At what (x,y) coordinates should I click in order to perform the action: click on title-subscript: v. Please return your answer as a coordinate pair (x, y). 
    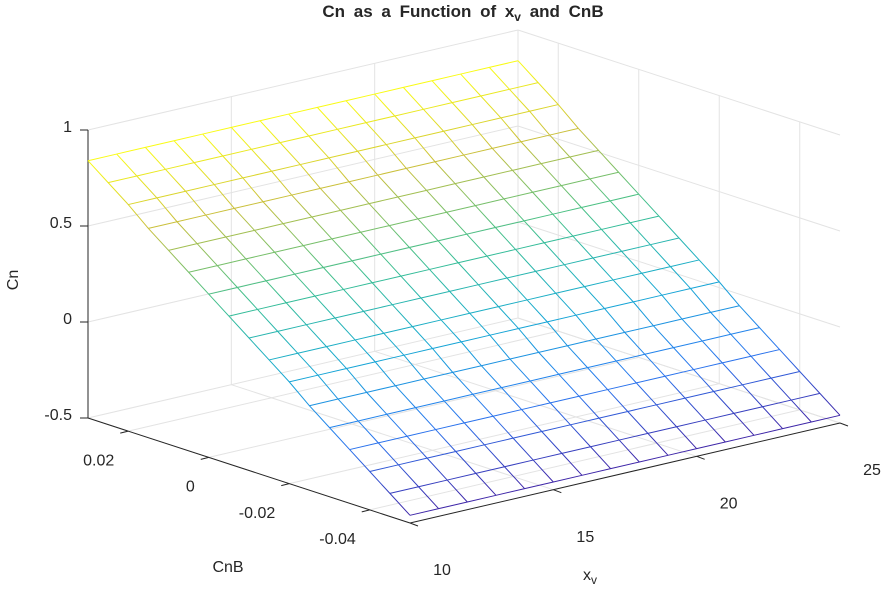
    Looking at the image, I should click on (517, 17).